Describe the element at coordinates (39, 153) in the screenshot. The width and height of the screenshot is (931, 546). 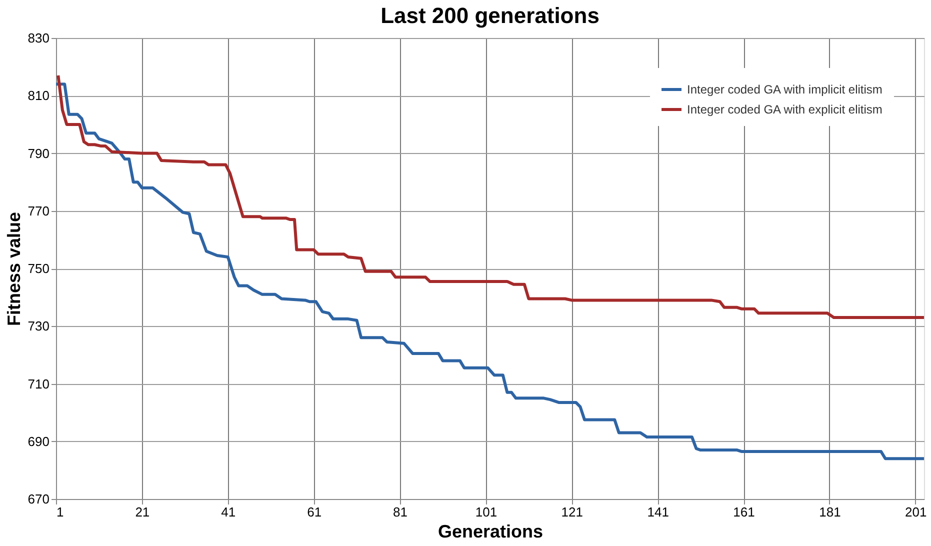
I see `y-tick-label: 790` at that location.